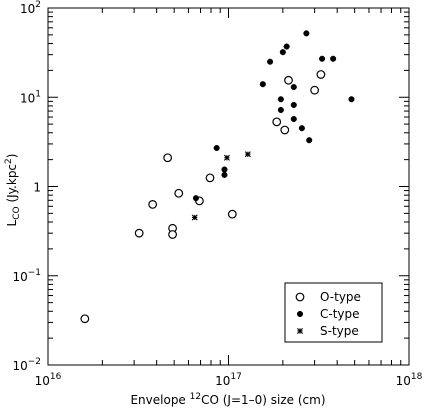  I want to click on x-axis-title-suffix: CO (J=1–0) size (cm), so click(263, 400).